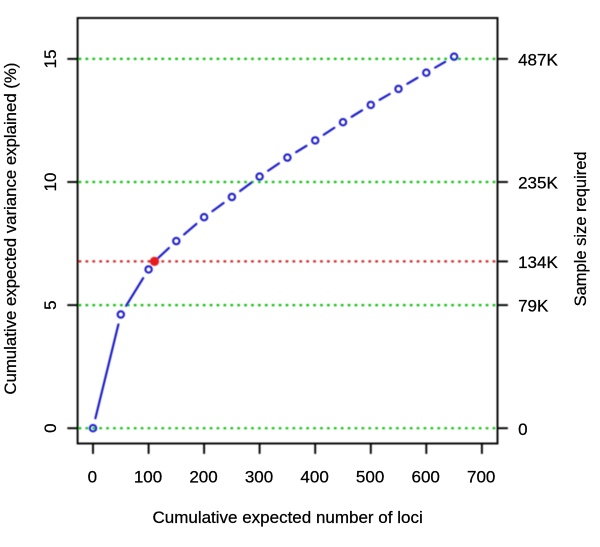 The width and height of the screenshot is (600, 547). What do you see at coordinates (50, 304) in the screenshot?
I see `svg-text: 5` at bounding box center [50, 304].